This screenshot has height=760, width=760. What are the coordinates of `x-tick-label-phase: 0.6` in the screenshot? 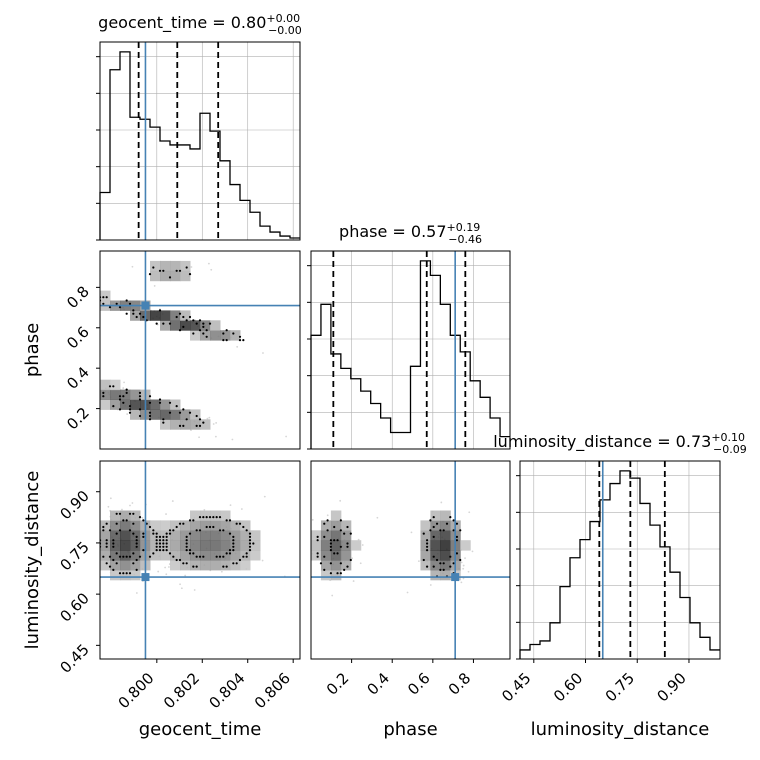 It's located at (419, 684).